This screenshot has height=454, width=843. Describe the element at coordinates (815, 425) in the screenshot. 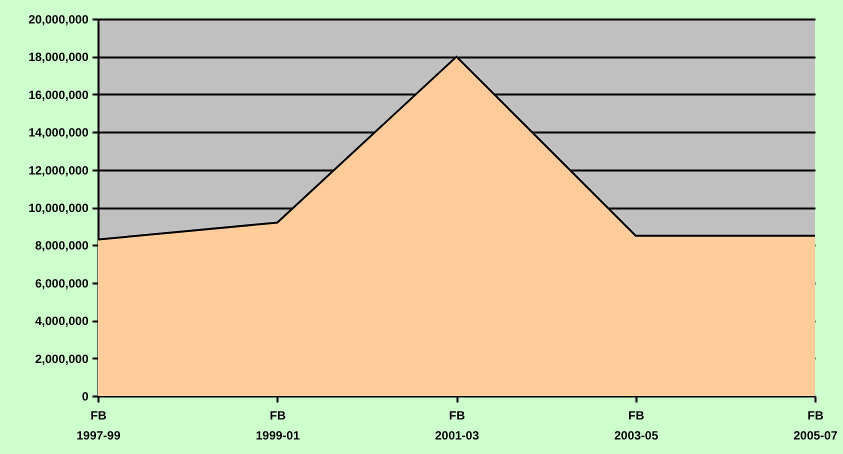

I see `x-tick-label: FB 2005-07` at that location.